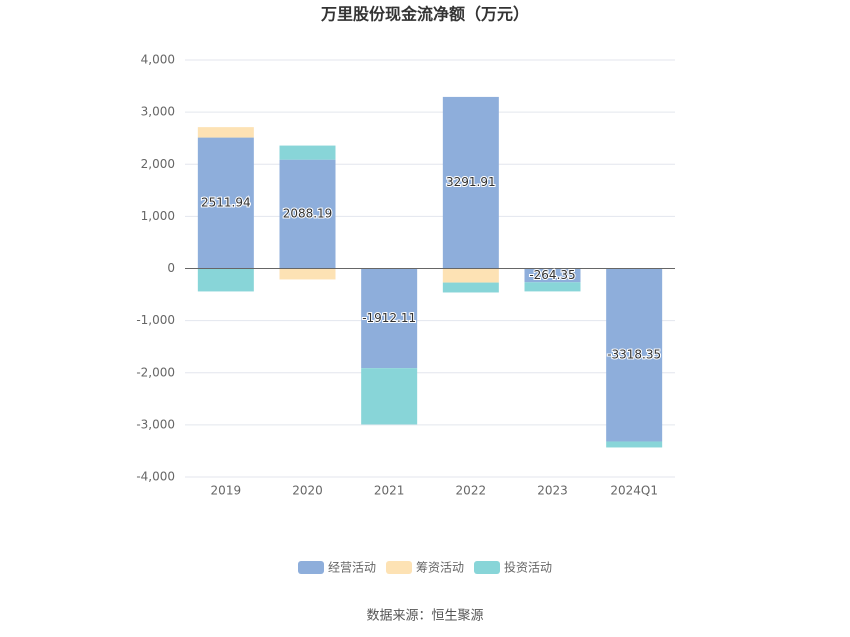 This screenshot has height=637, width=850. What do you see at coordinates (155, 372) in the screenshot?
I see `y-tick-label: -2,000` at bounding box center [155, 372].